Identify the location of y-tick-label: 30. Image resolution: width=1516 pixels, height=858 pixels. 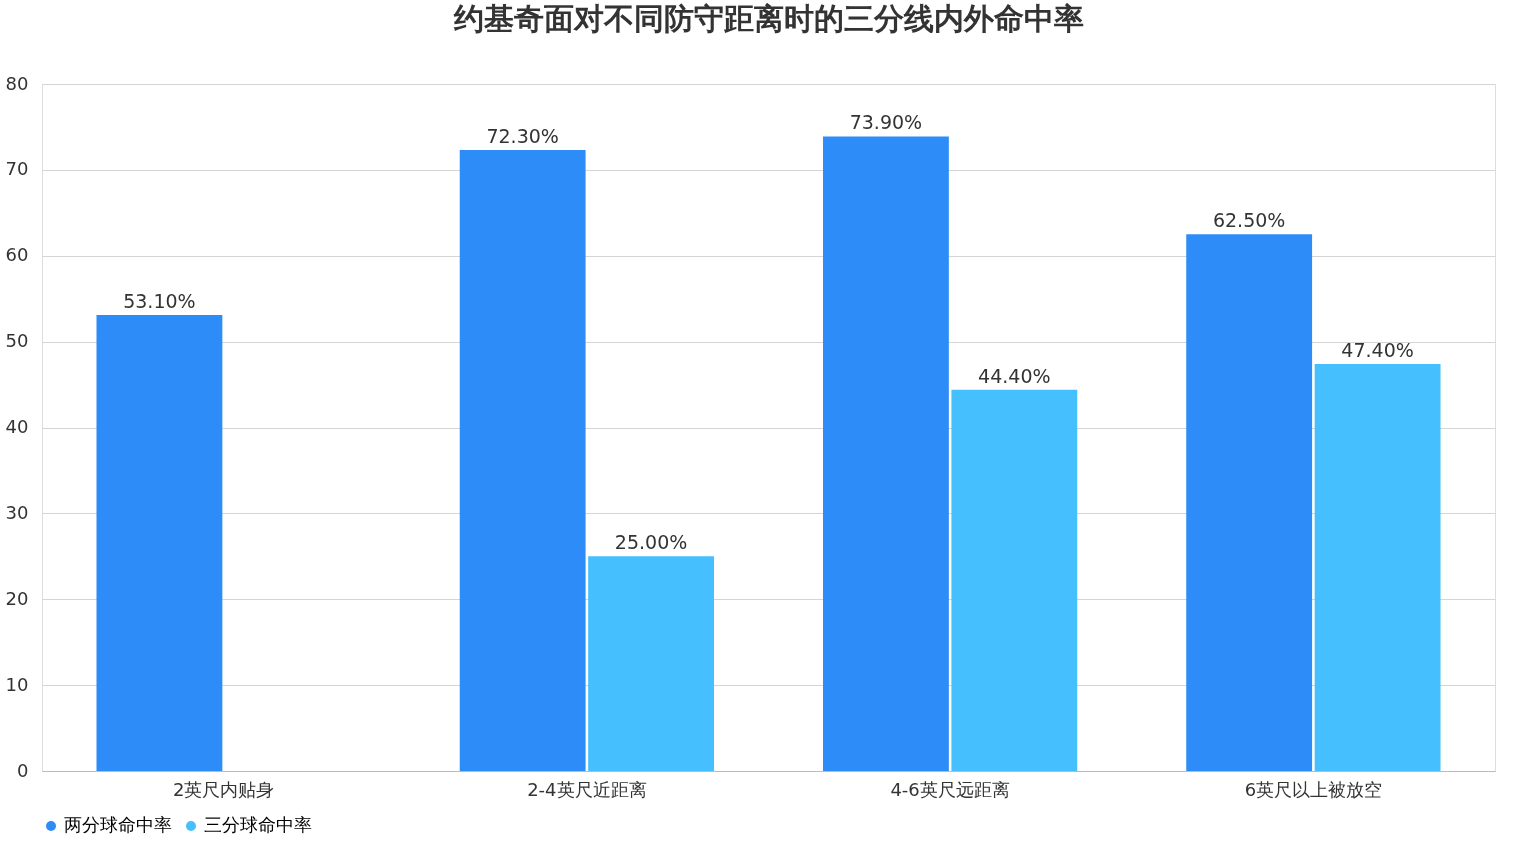
(17, 512).